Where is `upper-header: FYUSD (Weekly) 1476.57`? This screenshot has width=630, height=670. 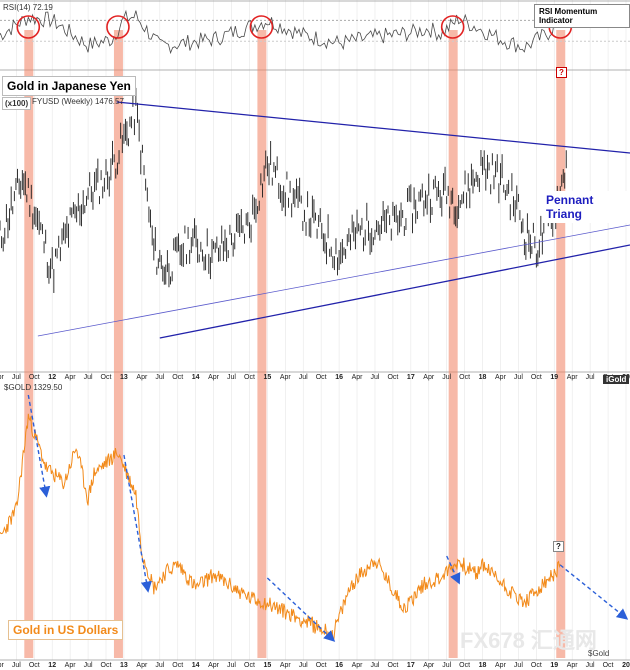
upper-header: FYUSD (Weekly) 1476.57 is located at coordinates (78, 101).